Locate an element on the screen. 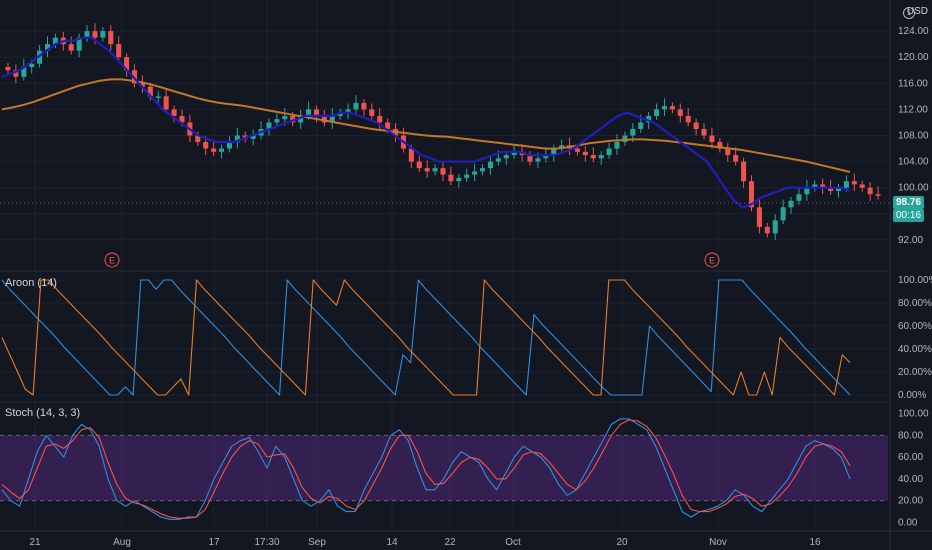 The width and height of the screenshot is (932, 550). x-axis-tick: Nov is located at coordinates (718, 542).